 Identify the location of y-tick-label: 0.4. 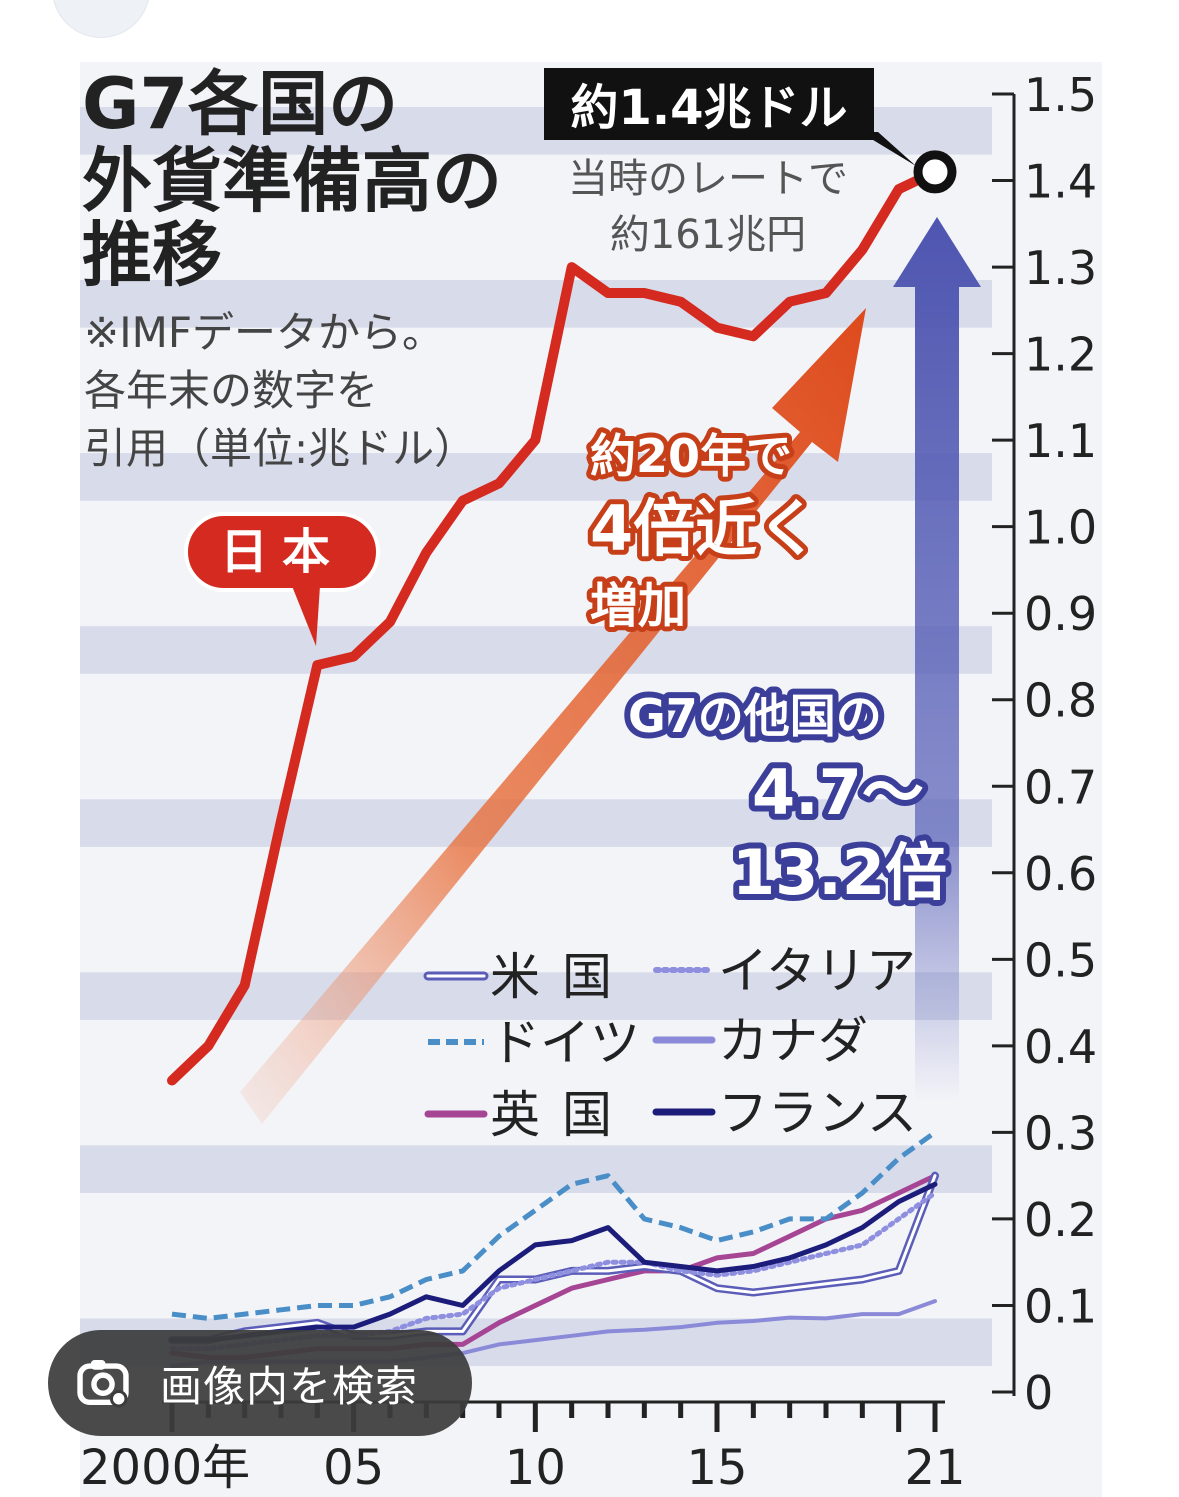
(1060, 1047).